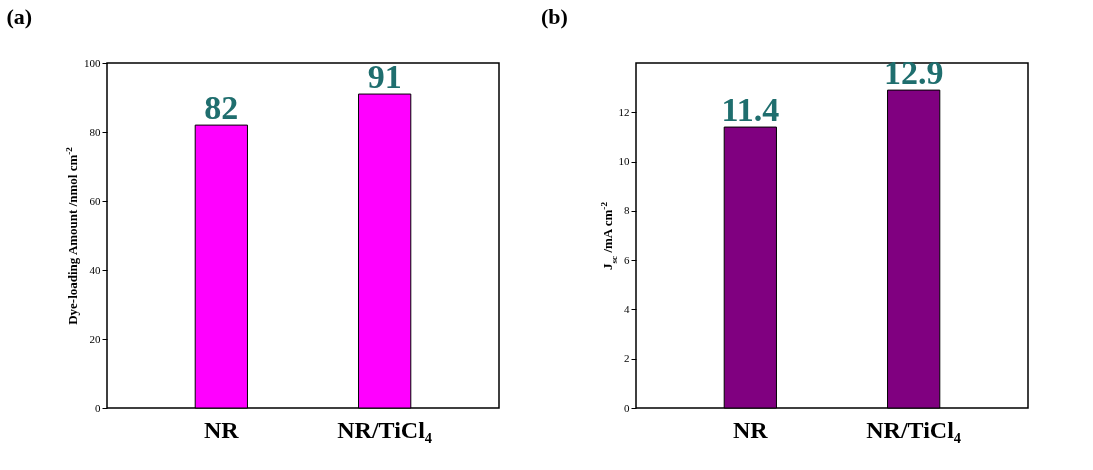 The height and width of the screenshot is (470, 1093). What do you see at coordinates (624, 111) in the screenshot?
I see `y-tick-label: 12` at bounding box center [624, 111].